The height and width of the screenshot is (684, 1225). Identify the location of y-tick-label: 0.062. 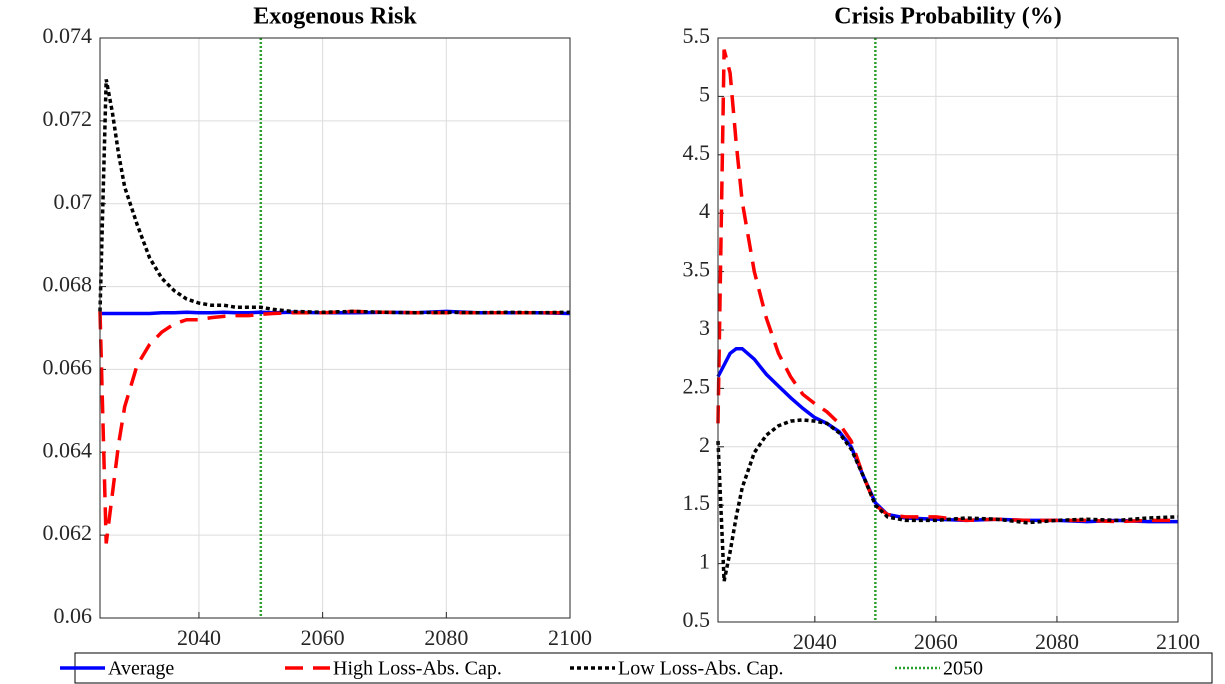
(68, 532).